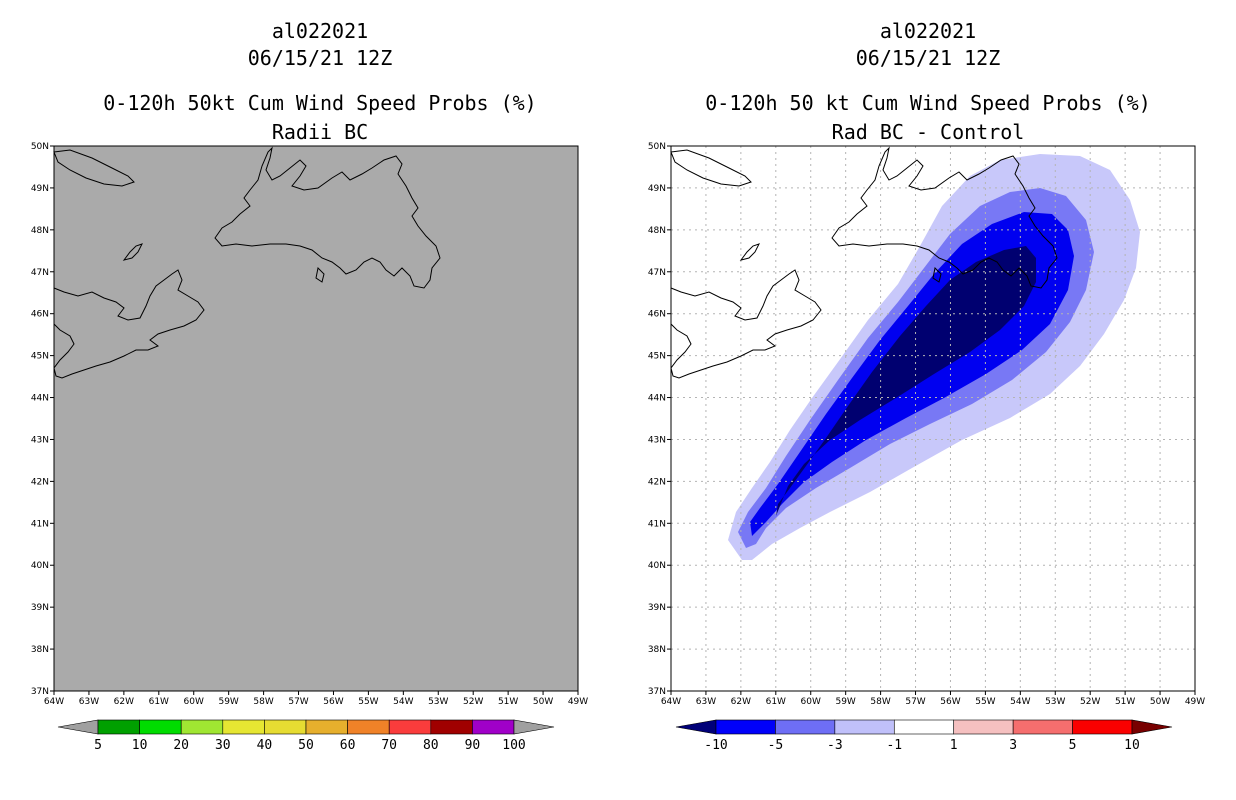  Describe the element at coordinates (741, 702) in the screenshot. I see `right-lon-label: 62W` at that location.